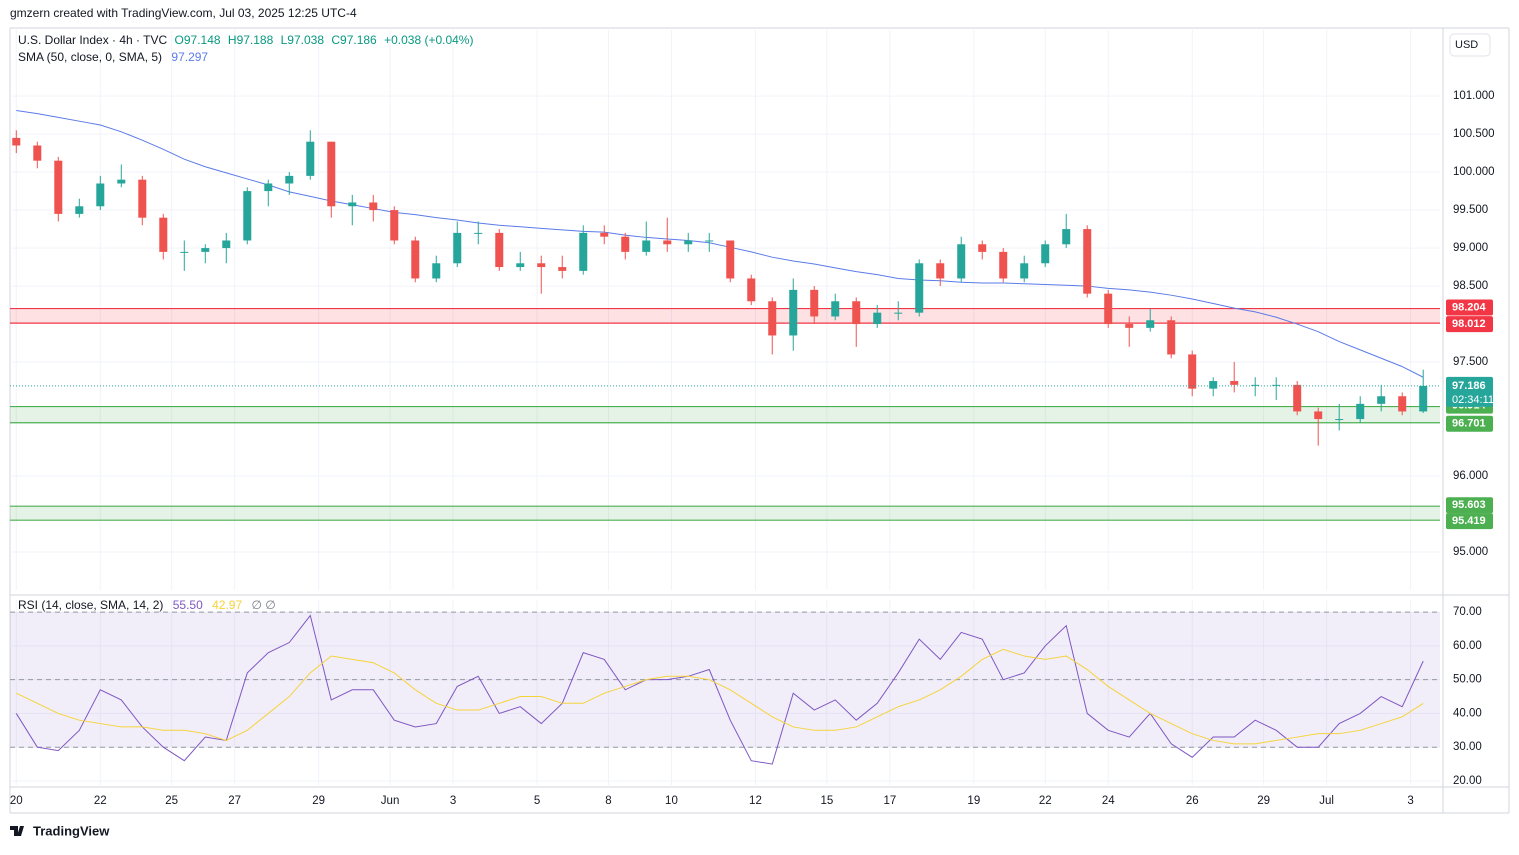 This screenshot has height=855, width=1519. I want to click on y-tick-label: 40.00, so click(1467, 713).